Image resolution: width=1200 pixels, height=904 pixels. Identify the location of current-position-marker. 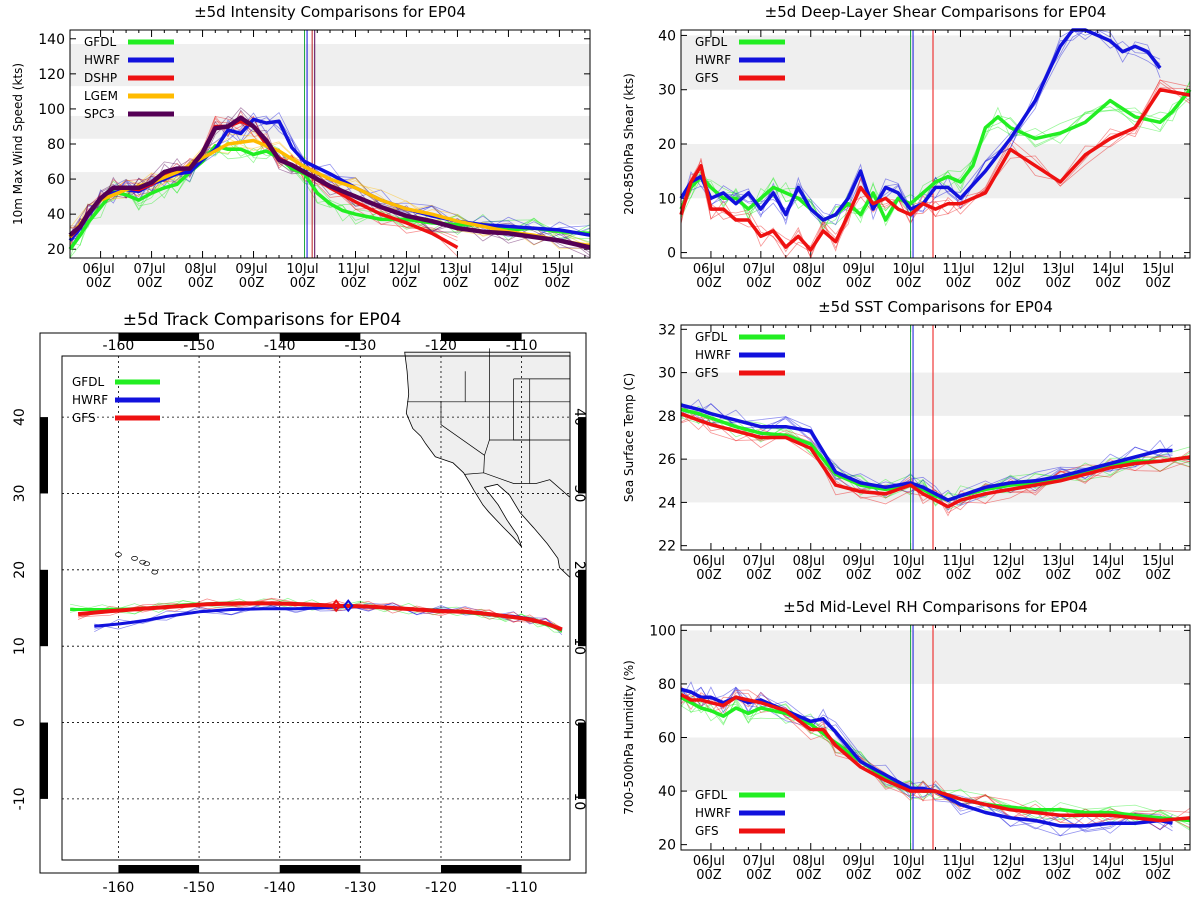
(336, 606).